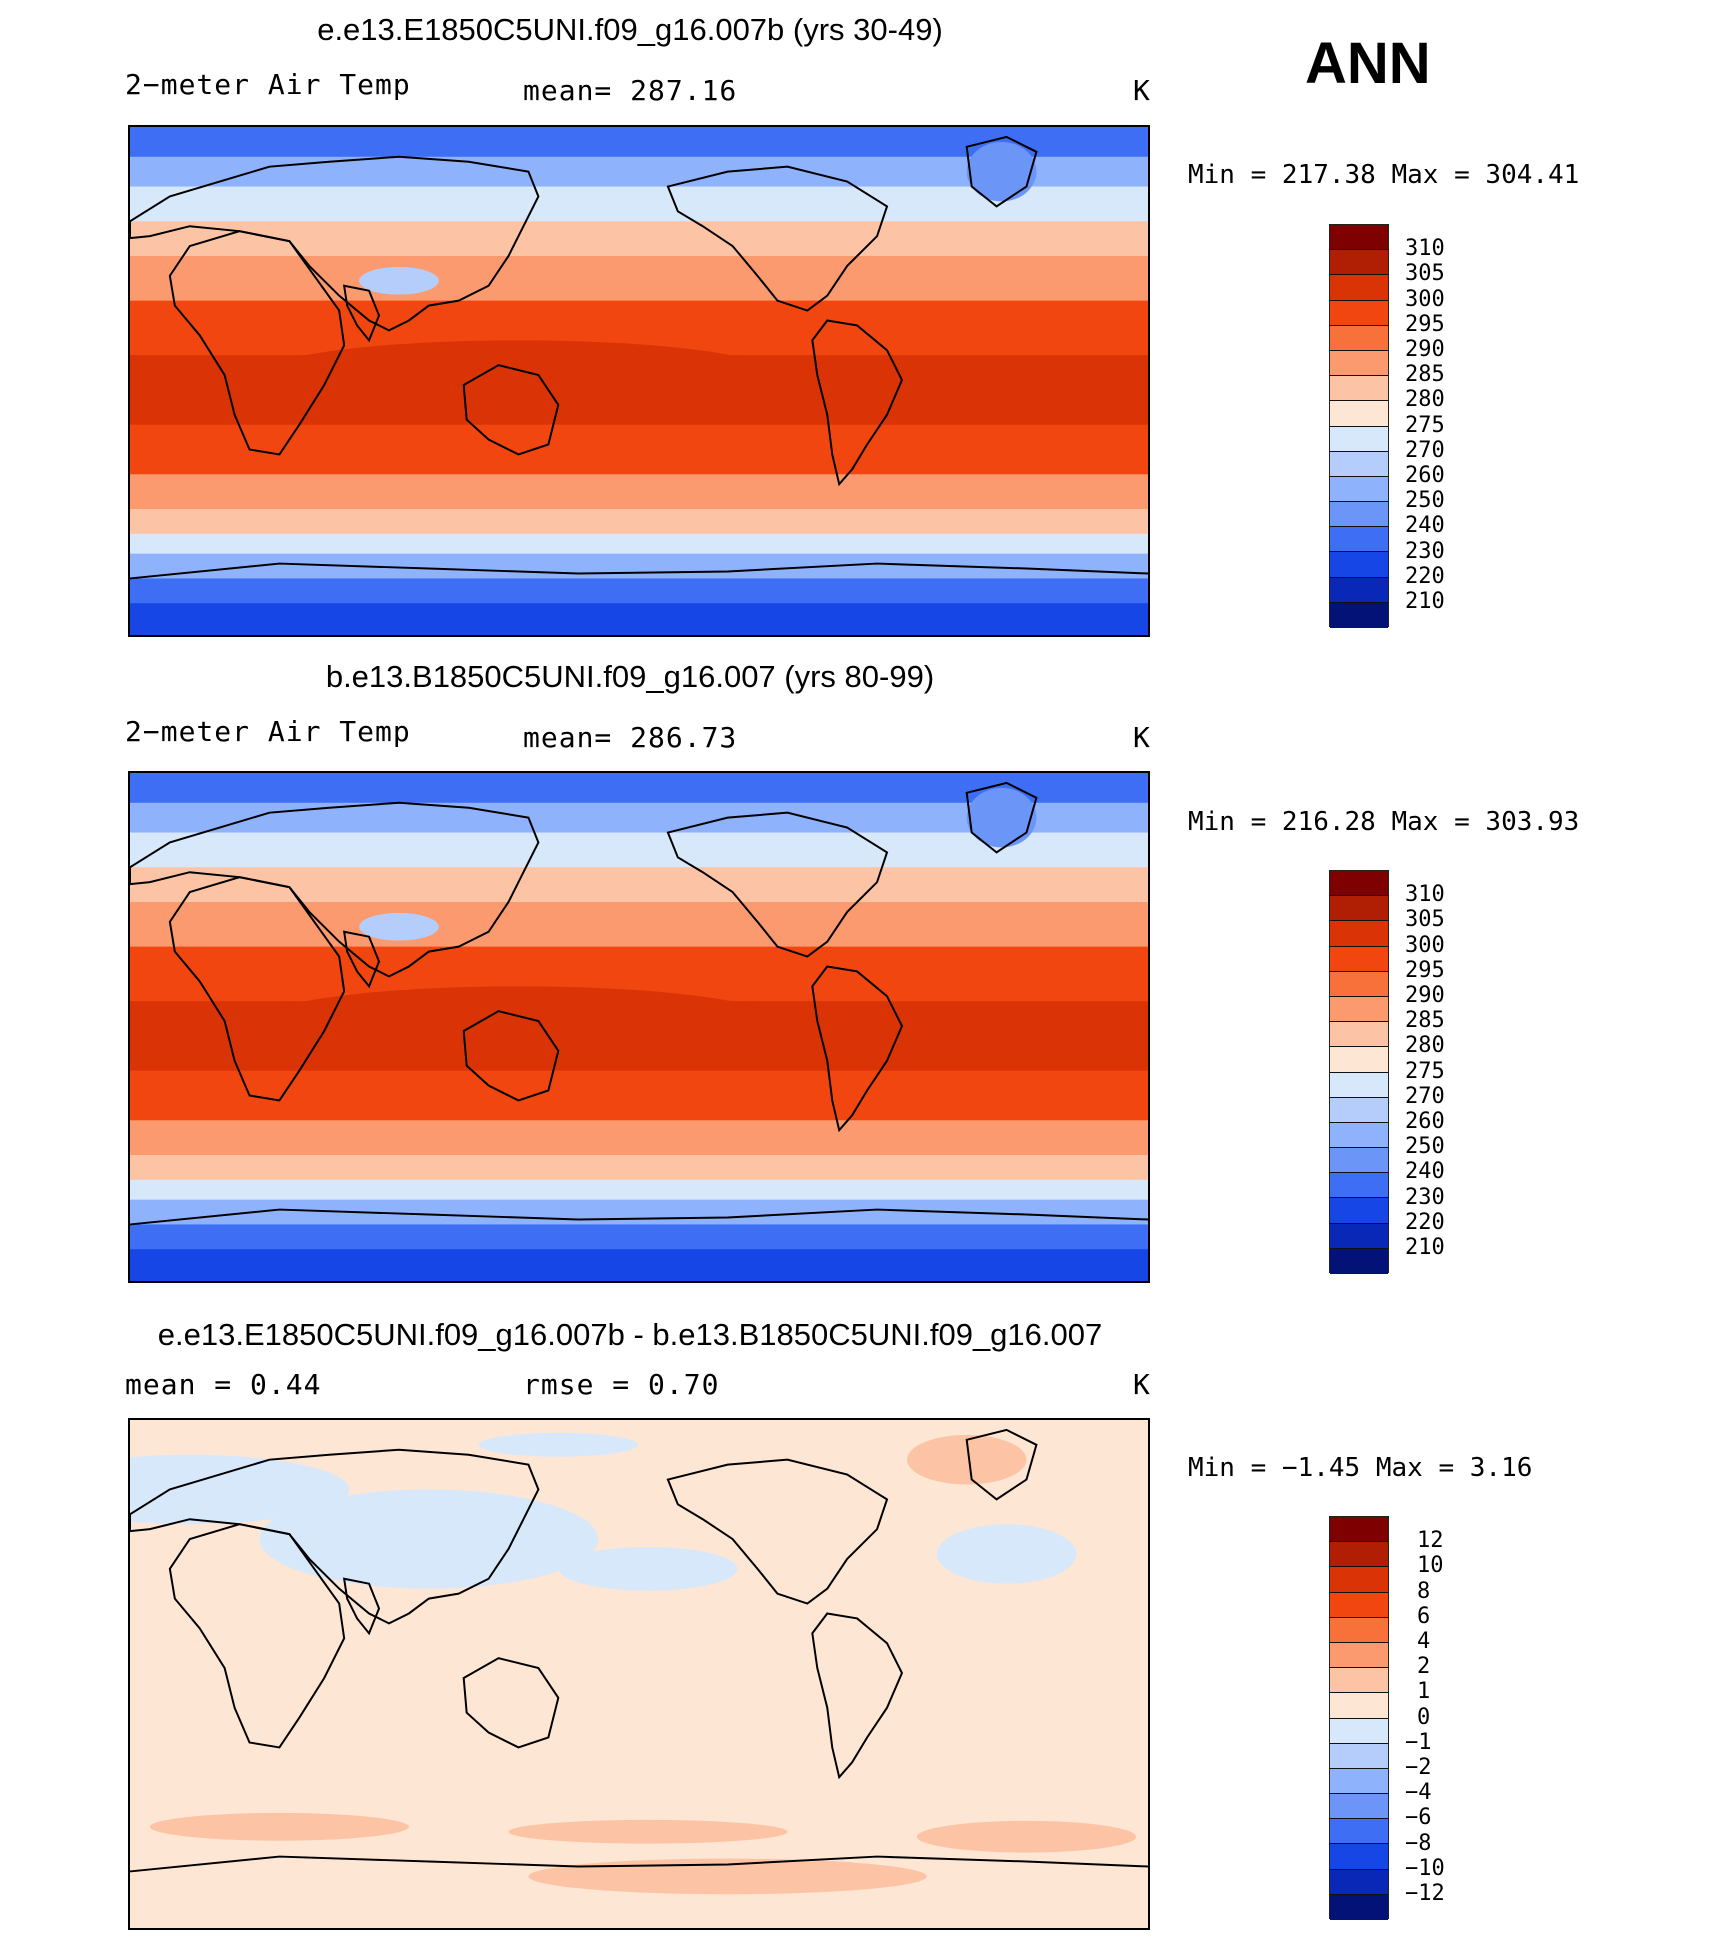 This screenshot has width=1710, height=1941. Describe the element at coordinates (1424, 1641) in the screenshot. I see `colorbar-tick-label: 4` at that location.